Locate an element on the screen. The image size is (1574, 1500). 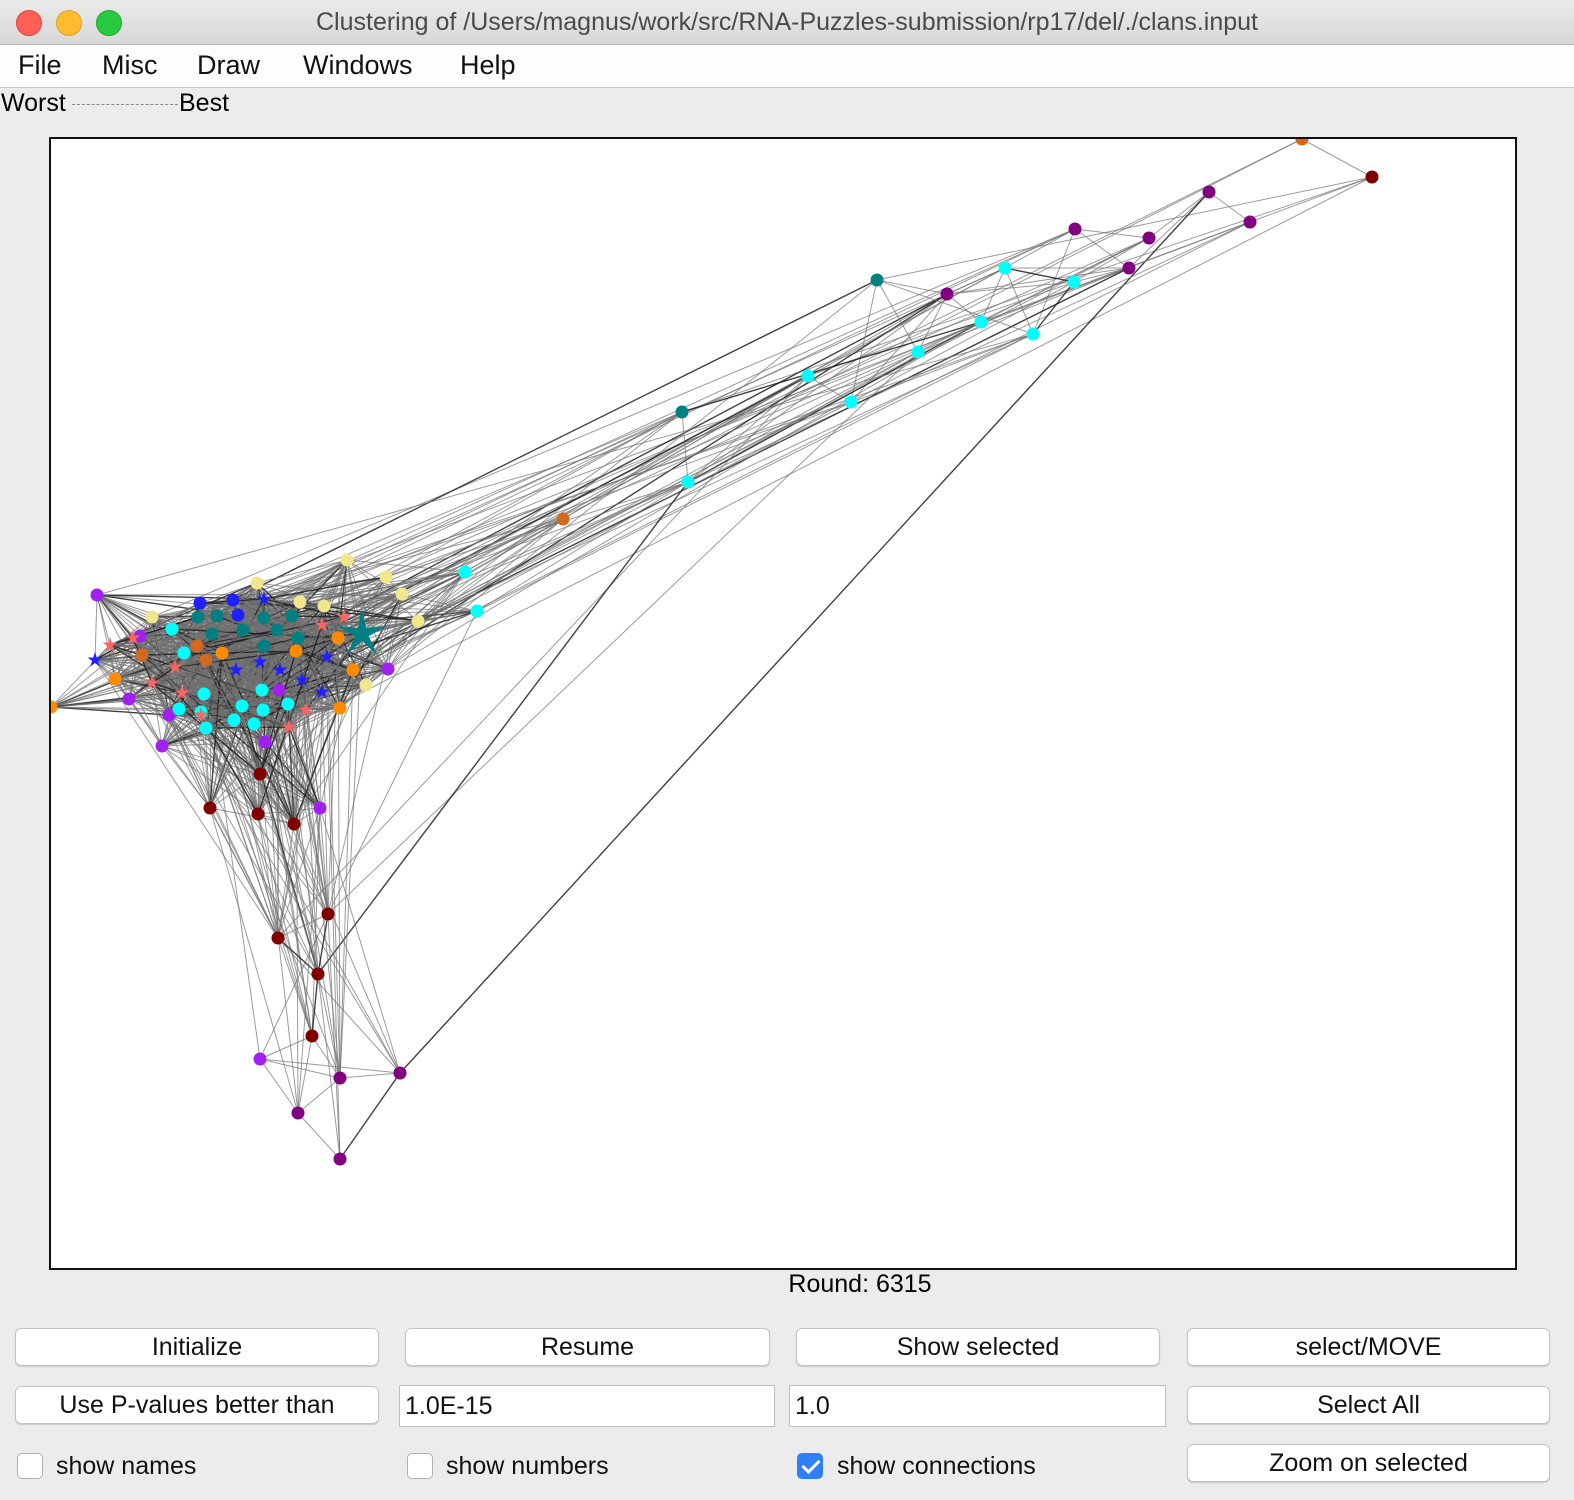
zoom-on-selected-button: Zoom on selected is located at coordinates (1368, 1463).